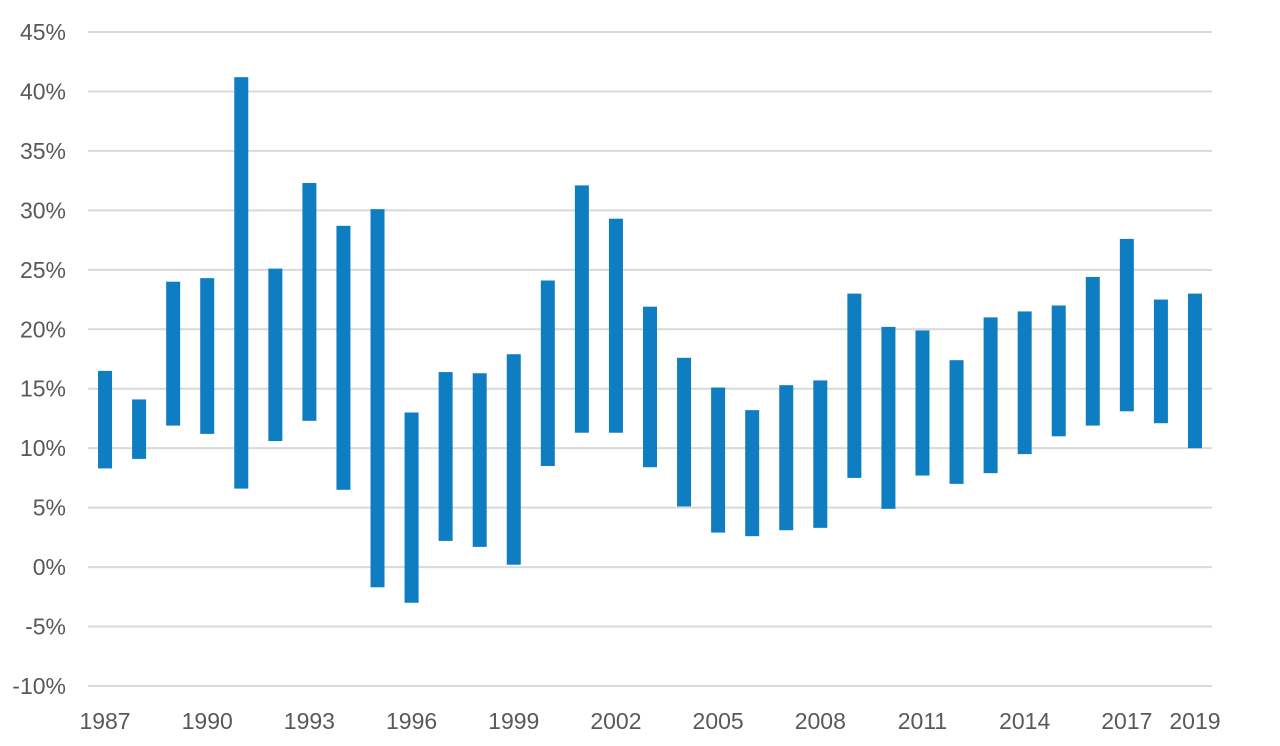 This screenshot has width=1280, height=746. I want to click on range-bar-2009, so click(854, 385).